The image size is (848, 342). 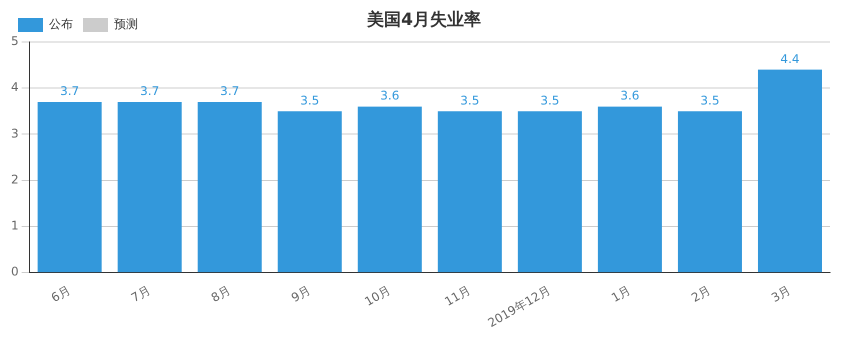 I want to click on x-tick-label: 11月, so click(x=457, y=296).